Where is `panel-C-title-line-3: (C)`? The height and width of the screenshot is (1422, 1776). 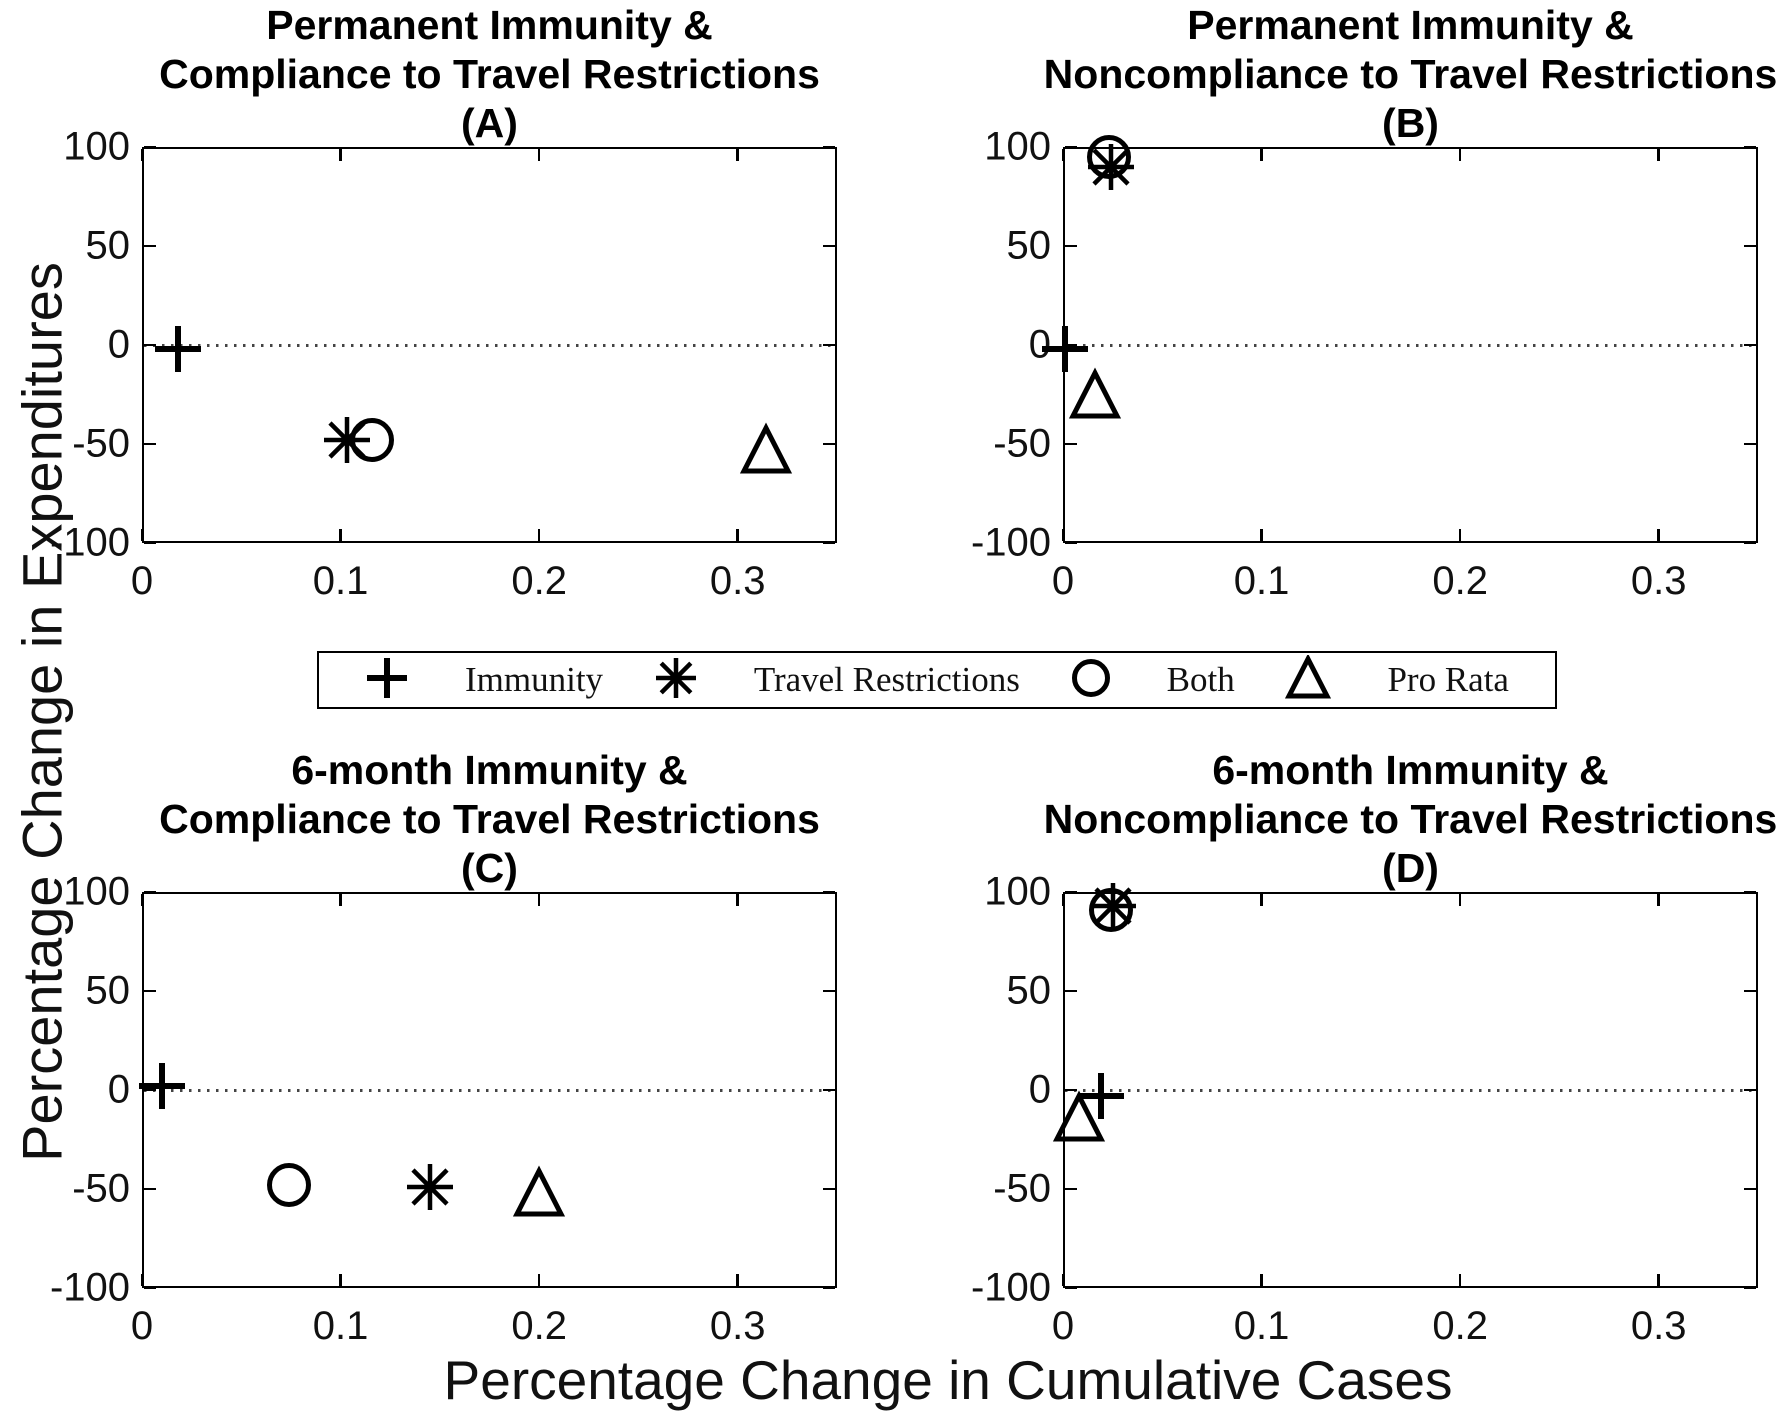
panel-C-title-line-3: (C) is located at coordinates (489, 868).